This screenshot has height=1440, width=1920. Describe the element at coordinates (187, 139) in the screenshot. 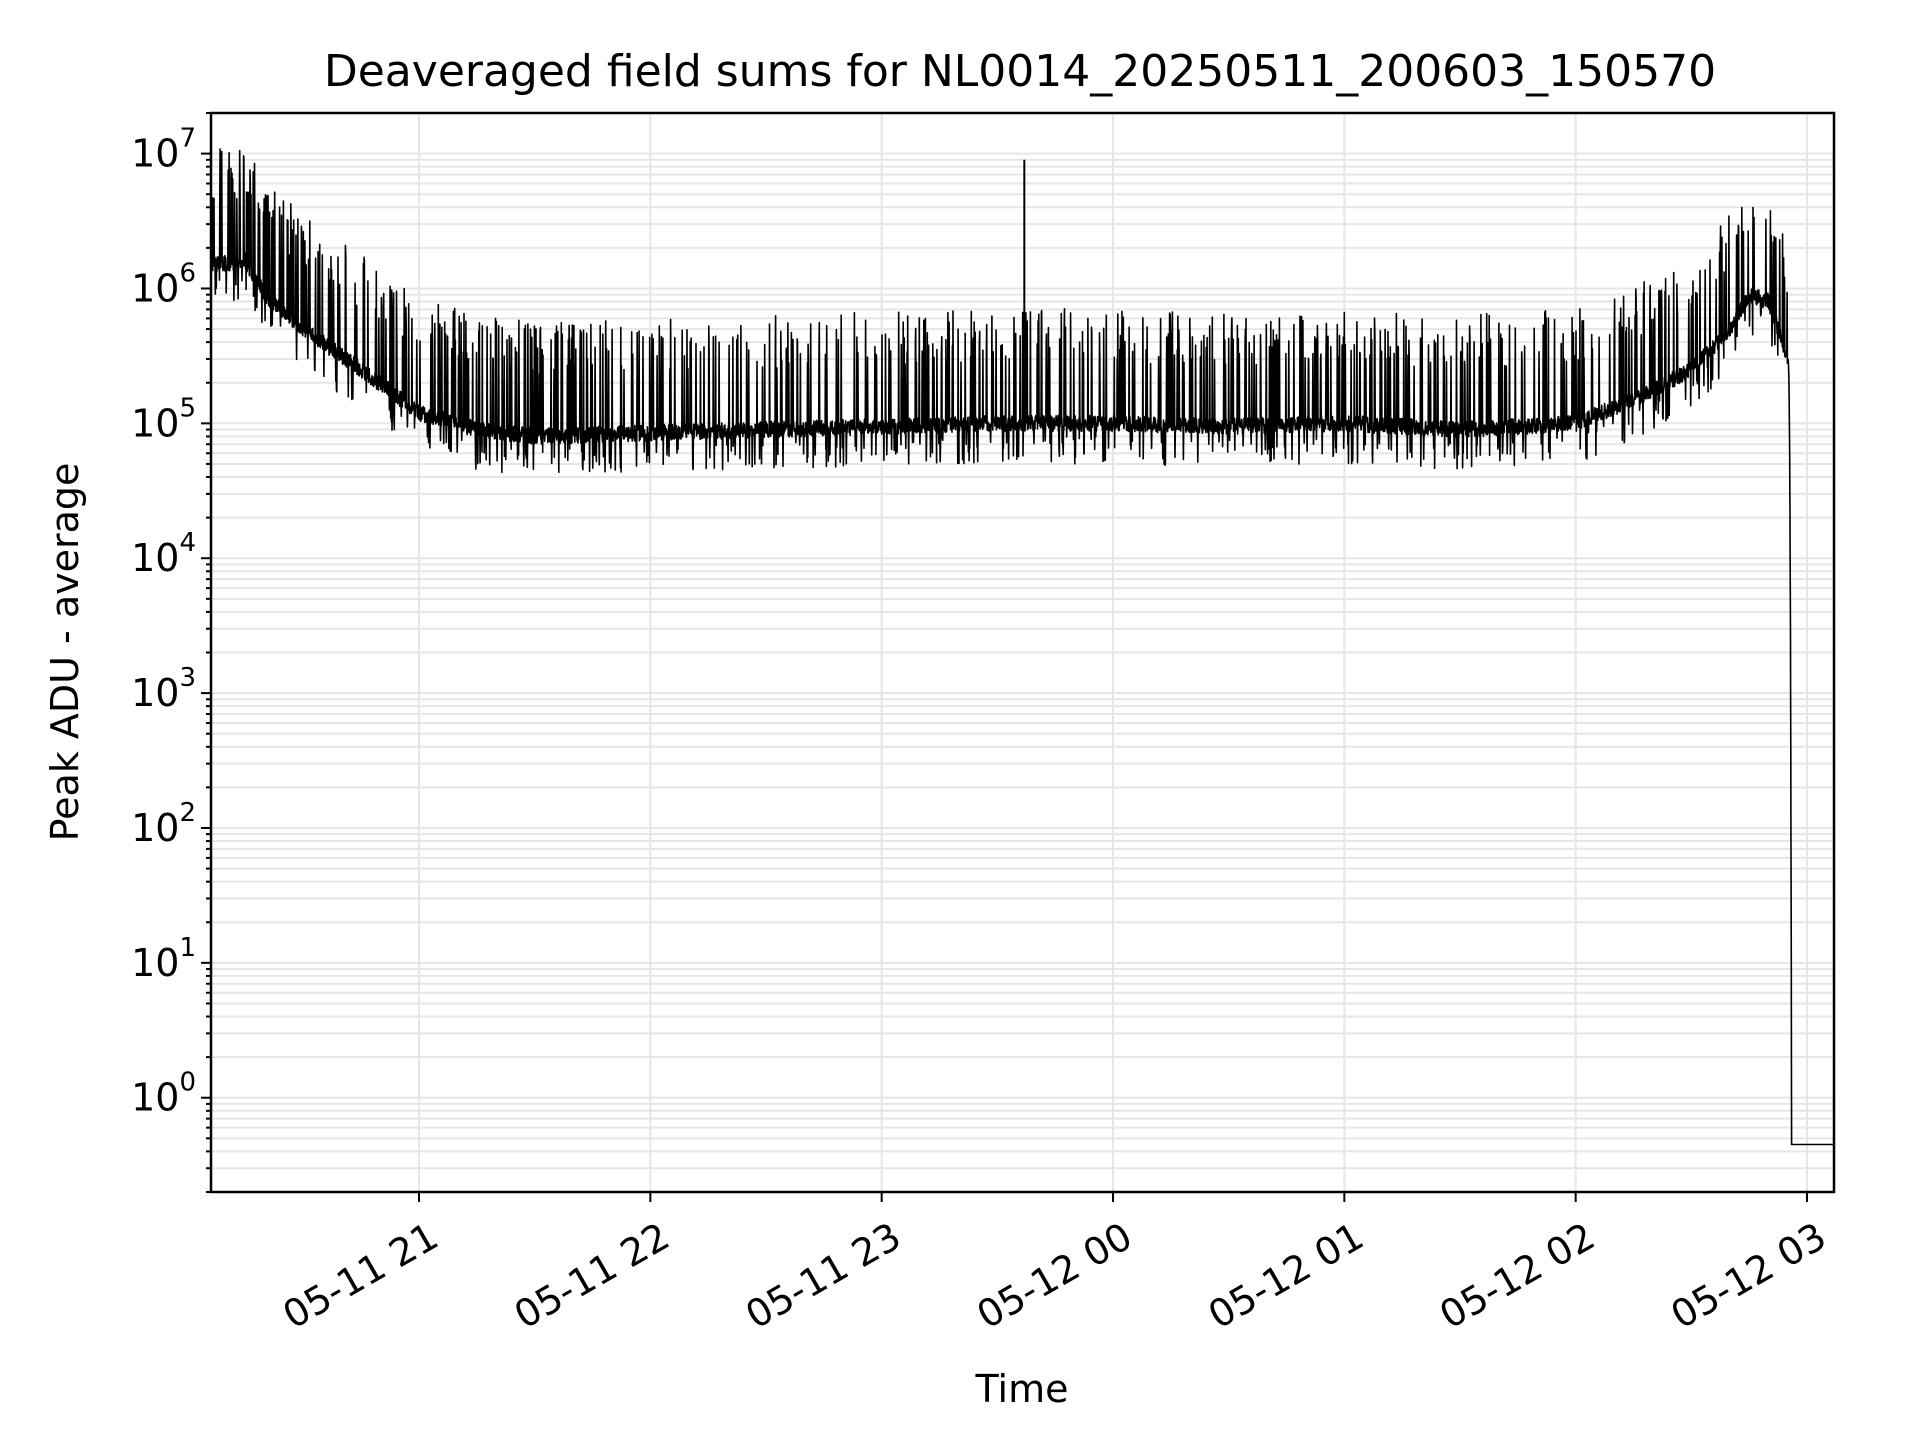

I see `y-tick-exponent: 7` at that location.